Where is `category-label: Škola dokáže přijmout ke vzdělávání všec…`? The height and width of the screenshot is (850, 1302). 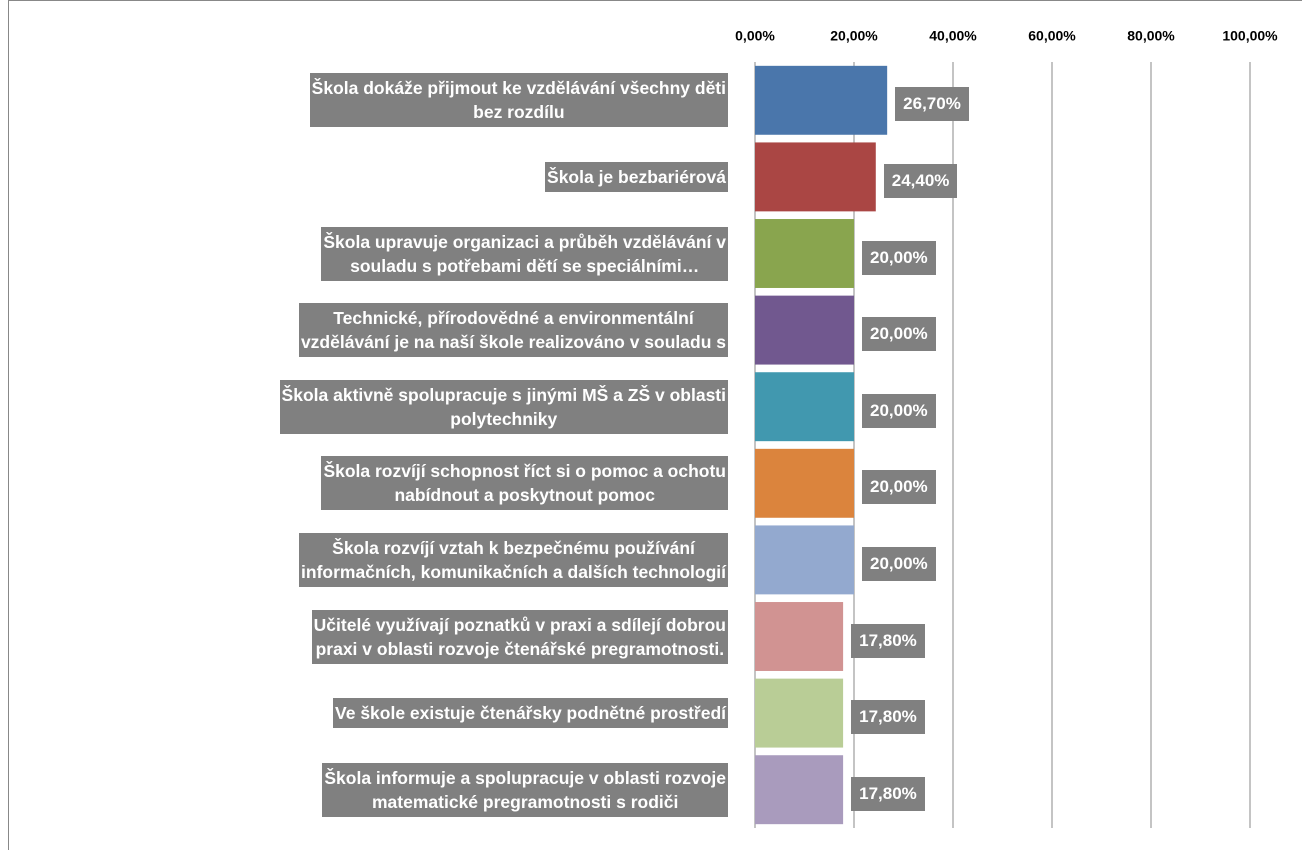
category-label: Škola dokáže přijmout ke vzdělávání všec… is located at coordinates (518, 100).